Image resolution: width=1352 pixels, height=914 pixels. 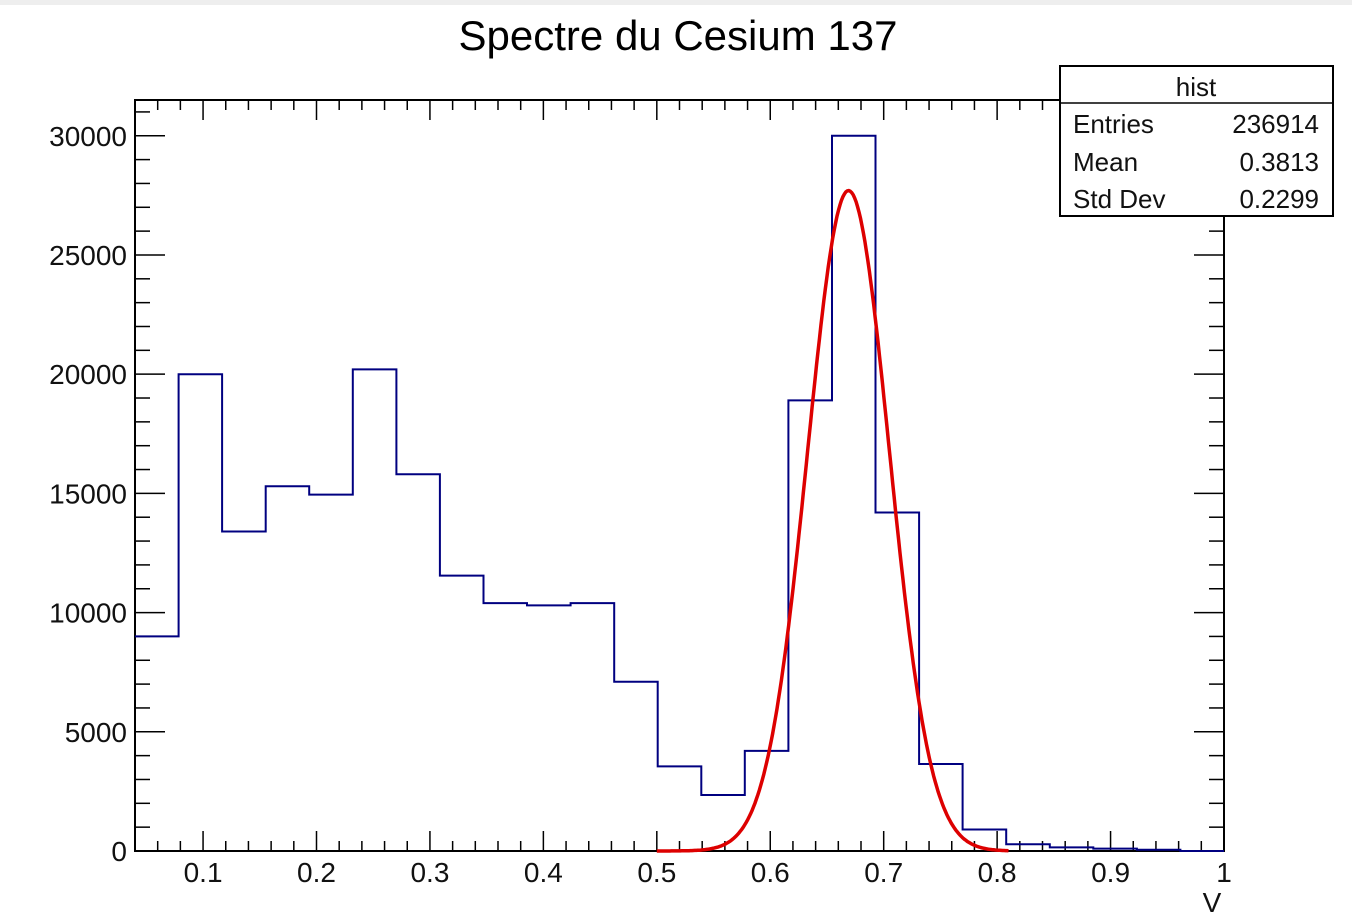 I want to click on stats-stddev-label: Std Dev, so click(x=1119, y=199).